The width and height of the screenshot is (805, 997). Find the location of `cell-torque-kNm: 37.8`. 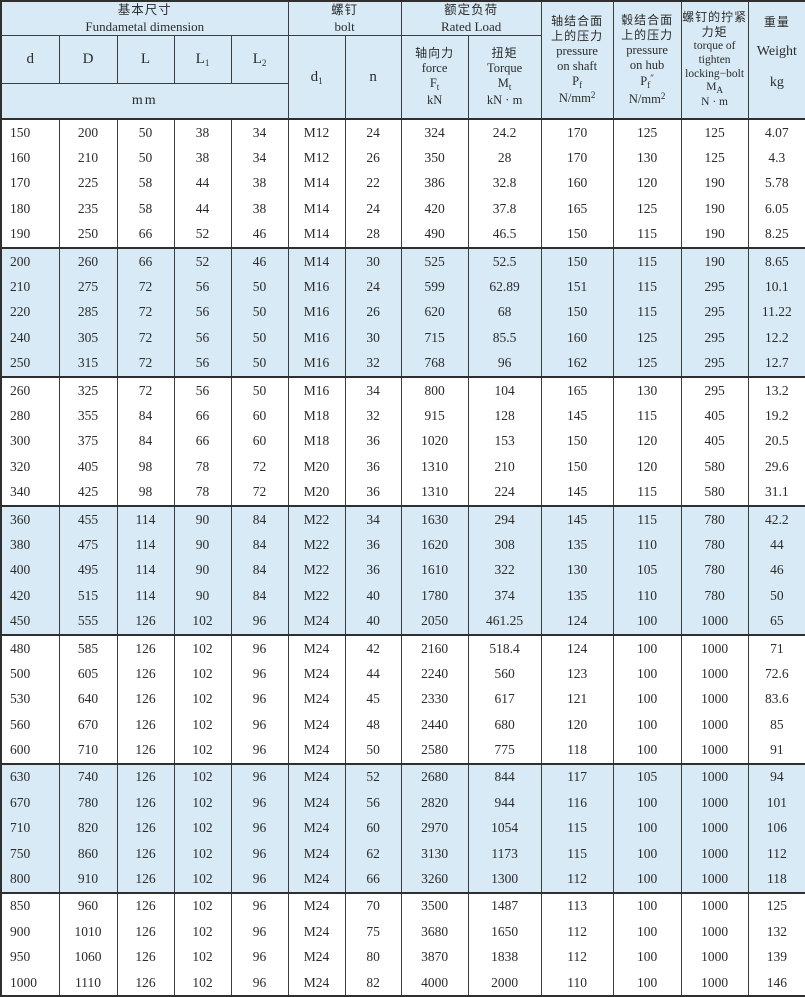

cell-torque-kNm: 37.8 is located at coordinates (504, 209).